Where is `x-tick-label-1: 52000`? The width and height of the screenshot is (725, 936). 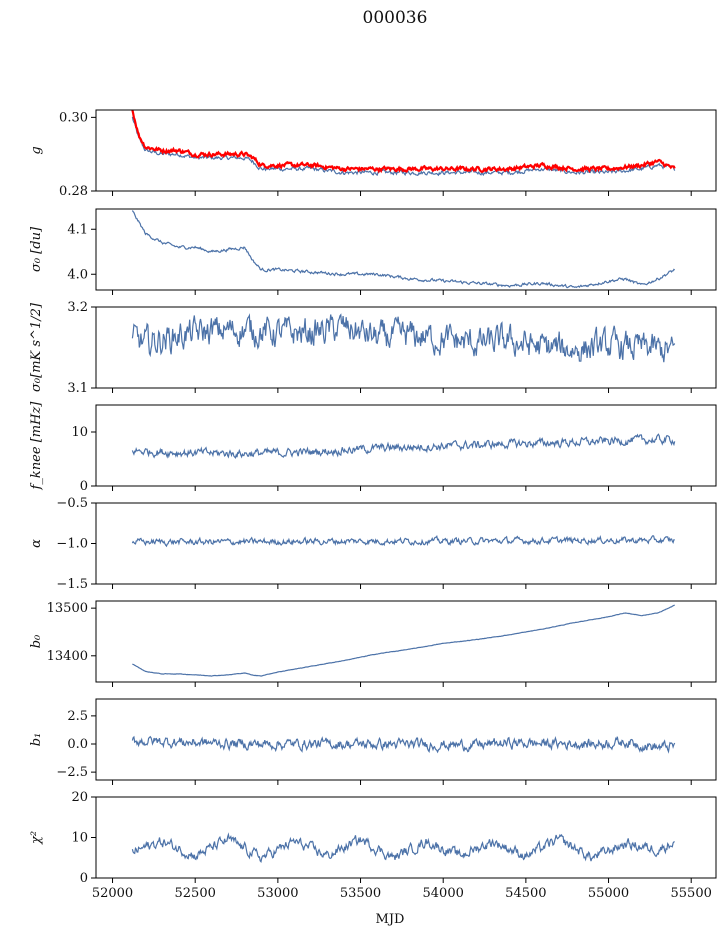 x-tick-label-1: 52000 is located at coordinates (112, 893).